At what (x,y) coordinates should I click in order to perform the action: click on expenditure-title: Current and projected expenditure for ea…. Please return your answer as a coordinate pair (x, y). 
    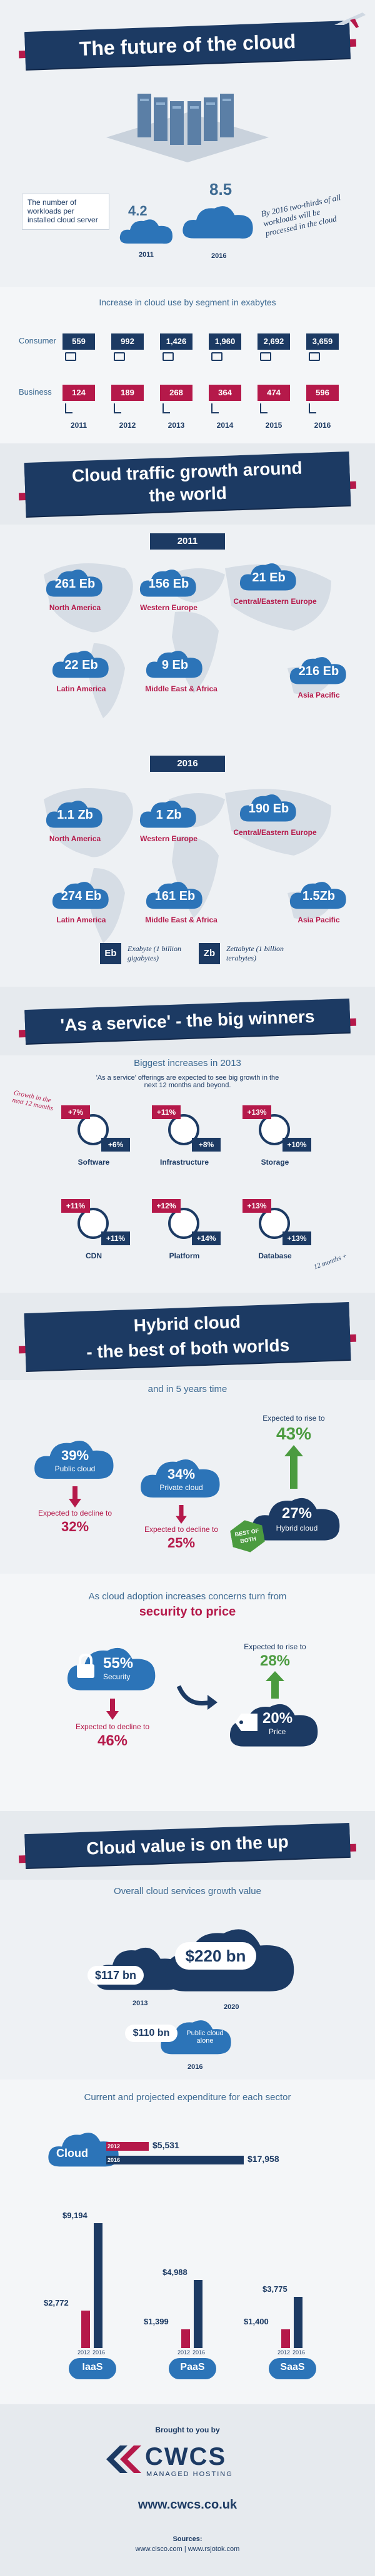
    Looking at the image, I should click on (187, 2098).